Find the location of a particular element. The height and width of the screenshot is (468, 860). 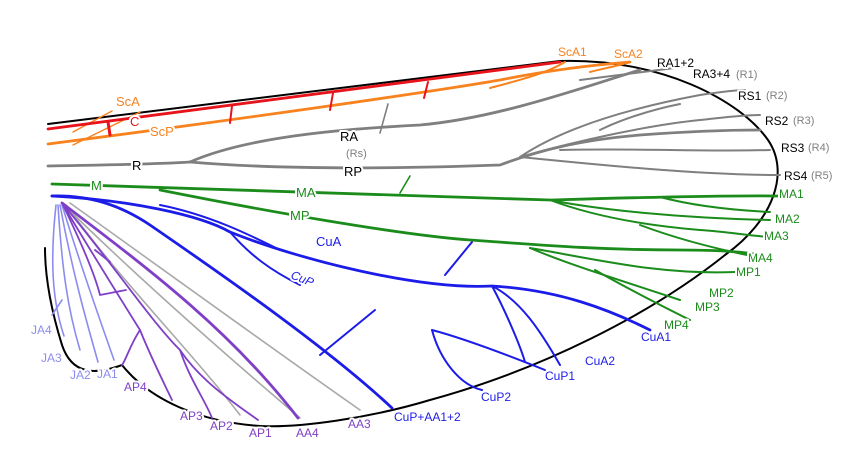

label-rs4: RS4 is located at coordinates (796, 176).